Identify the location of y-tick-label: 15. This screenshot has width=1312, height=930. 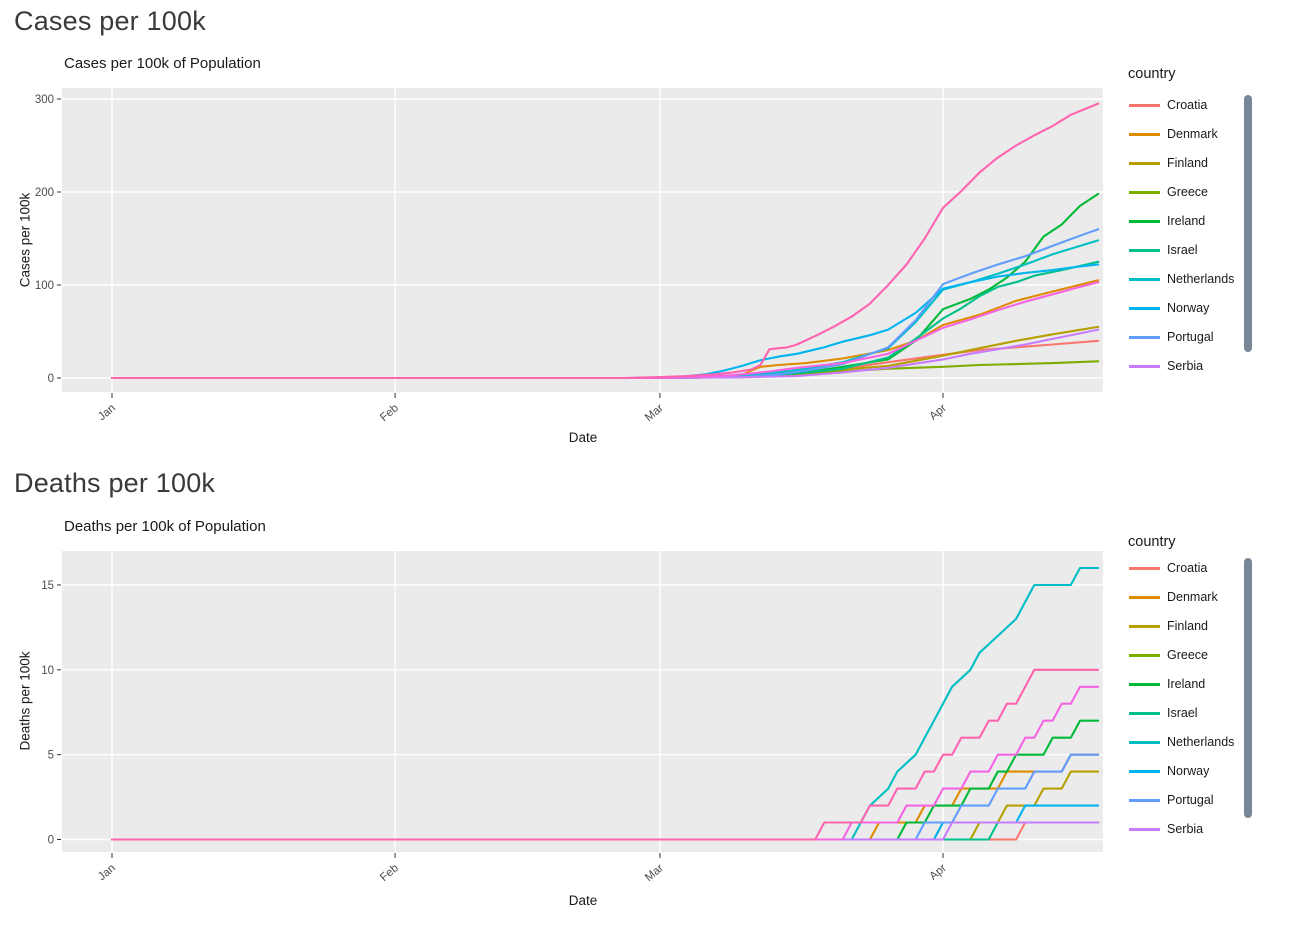
(47, 586).